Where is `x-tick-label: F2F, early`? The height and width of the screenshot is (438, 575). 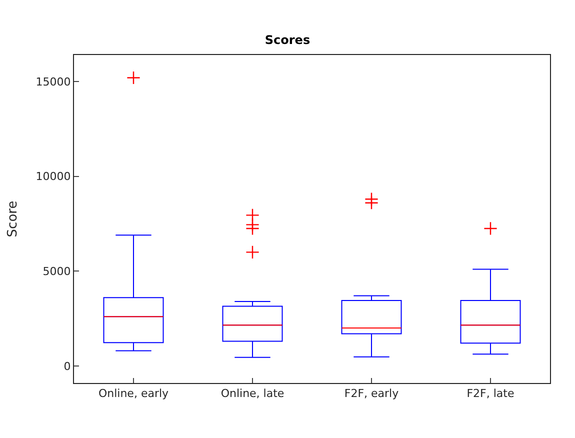 x-tick-label: F2F, early is located at coordinates (372, 393).